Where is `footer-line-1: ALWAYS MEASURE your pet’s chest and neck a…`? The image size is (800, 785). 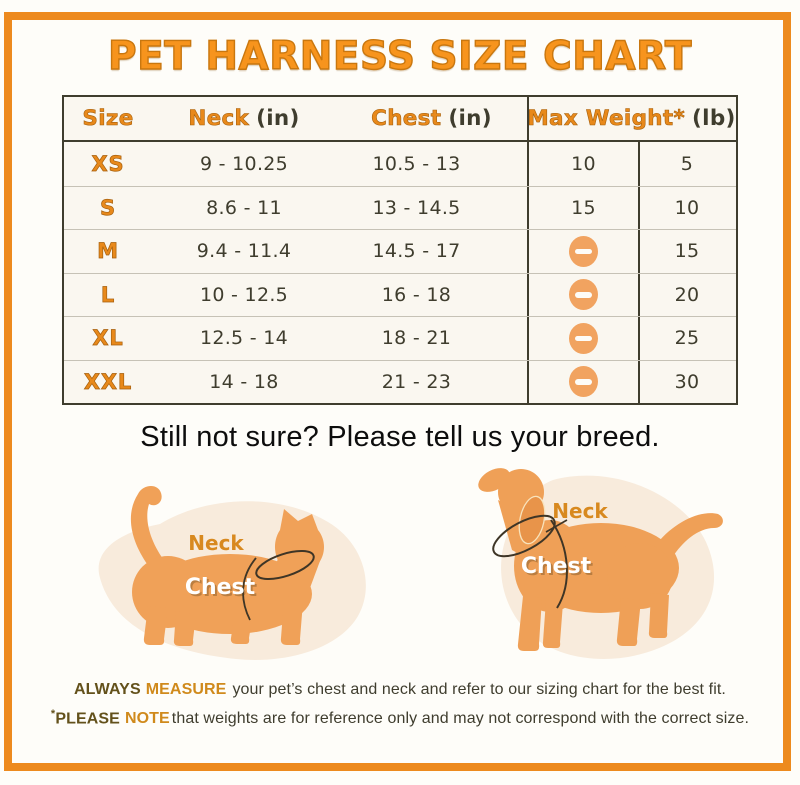 footer-line-1: ALWAYS MEASURE your pet’s chest and neck a… is located at coordinates (400, 690).